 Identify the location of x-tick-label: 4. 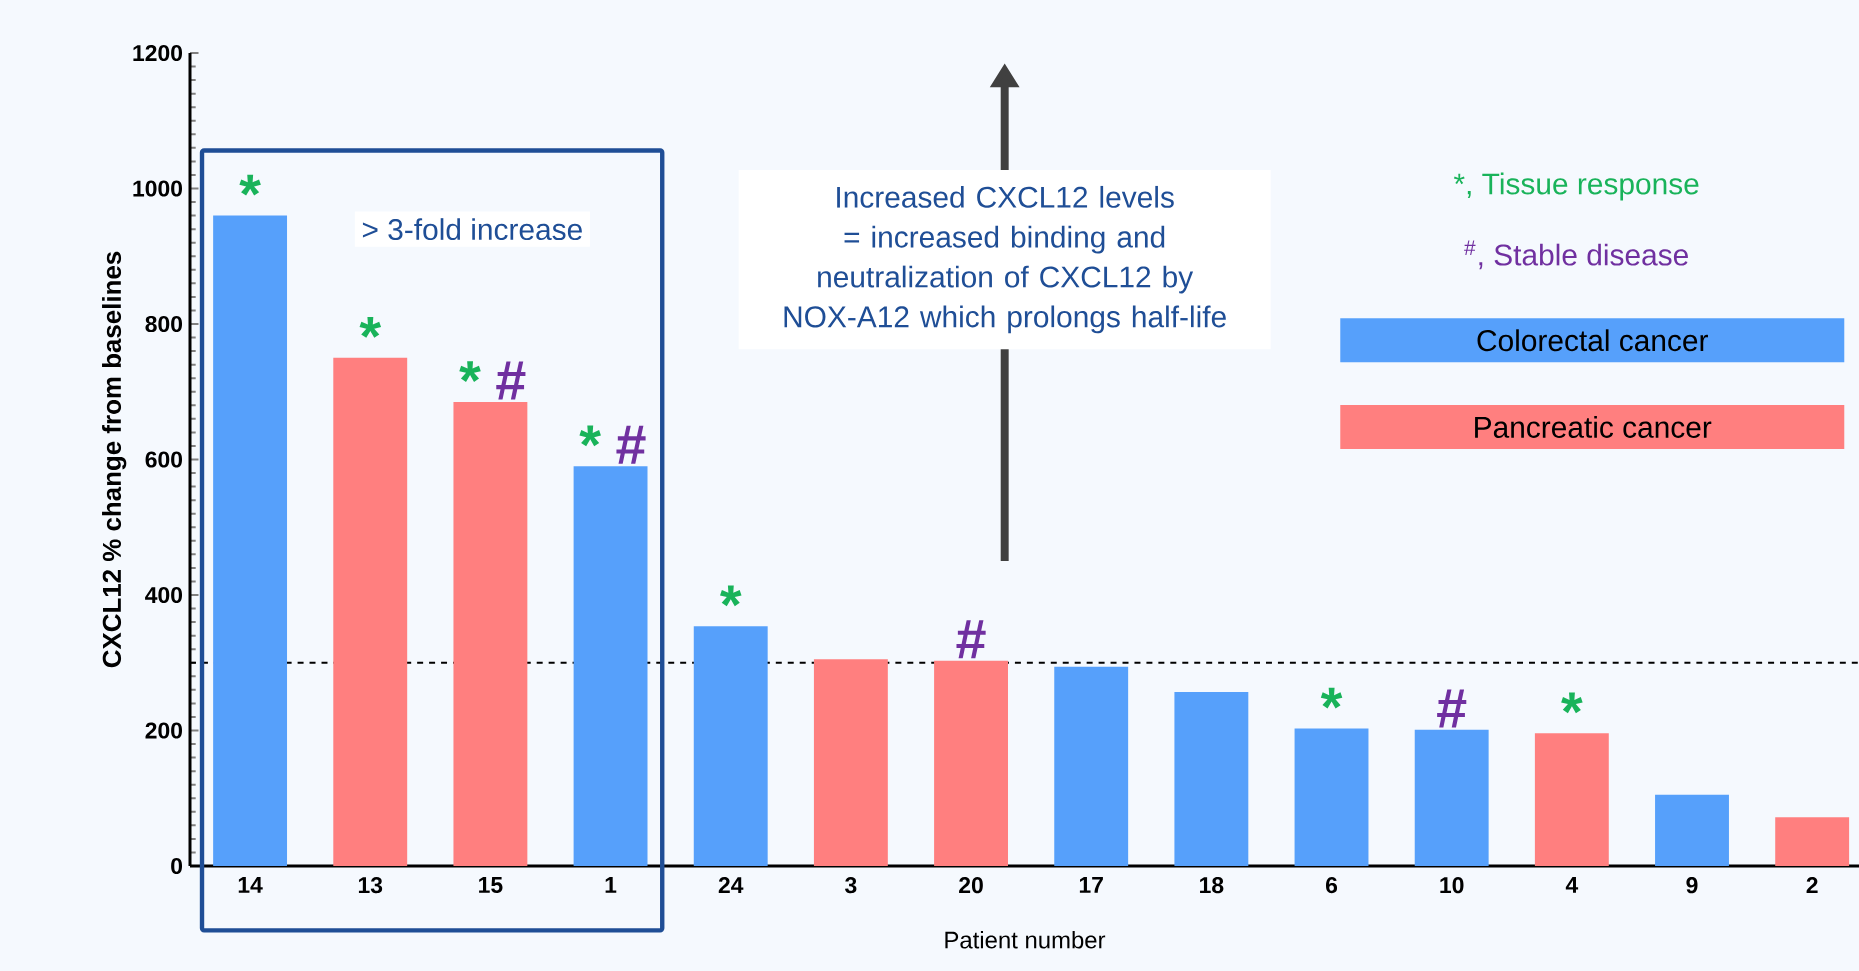
(1572, 885).